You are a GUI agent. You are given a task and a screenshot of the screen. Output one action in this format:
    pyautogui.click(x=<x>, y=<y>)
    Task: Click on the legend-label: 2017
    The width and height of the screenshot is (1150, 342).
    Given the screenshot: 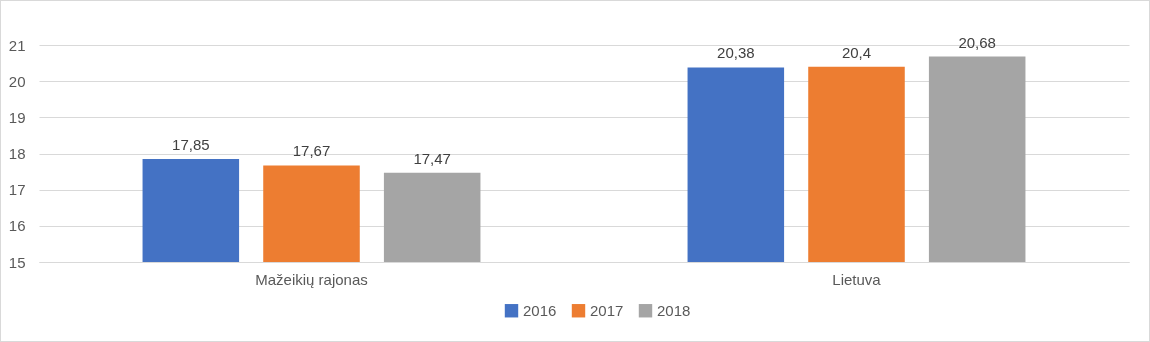 What is the action you would take?
    pyautogui.click(x=607, y=310)
    